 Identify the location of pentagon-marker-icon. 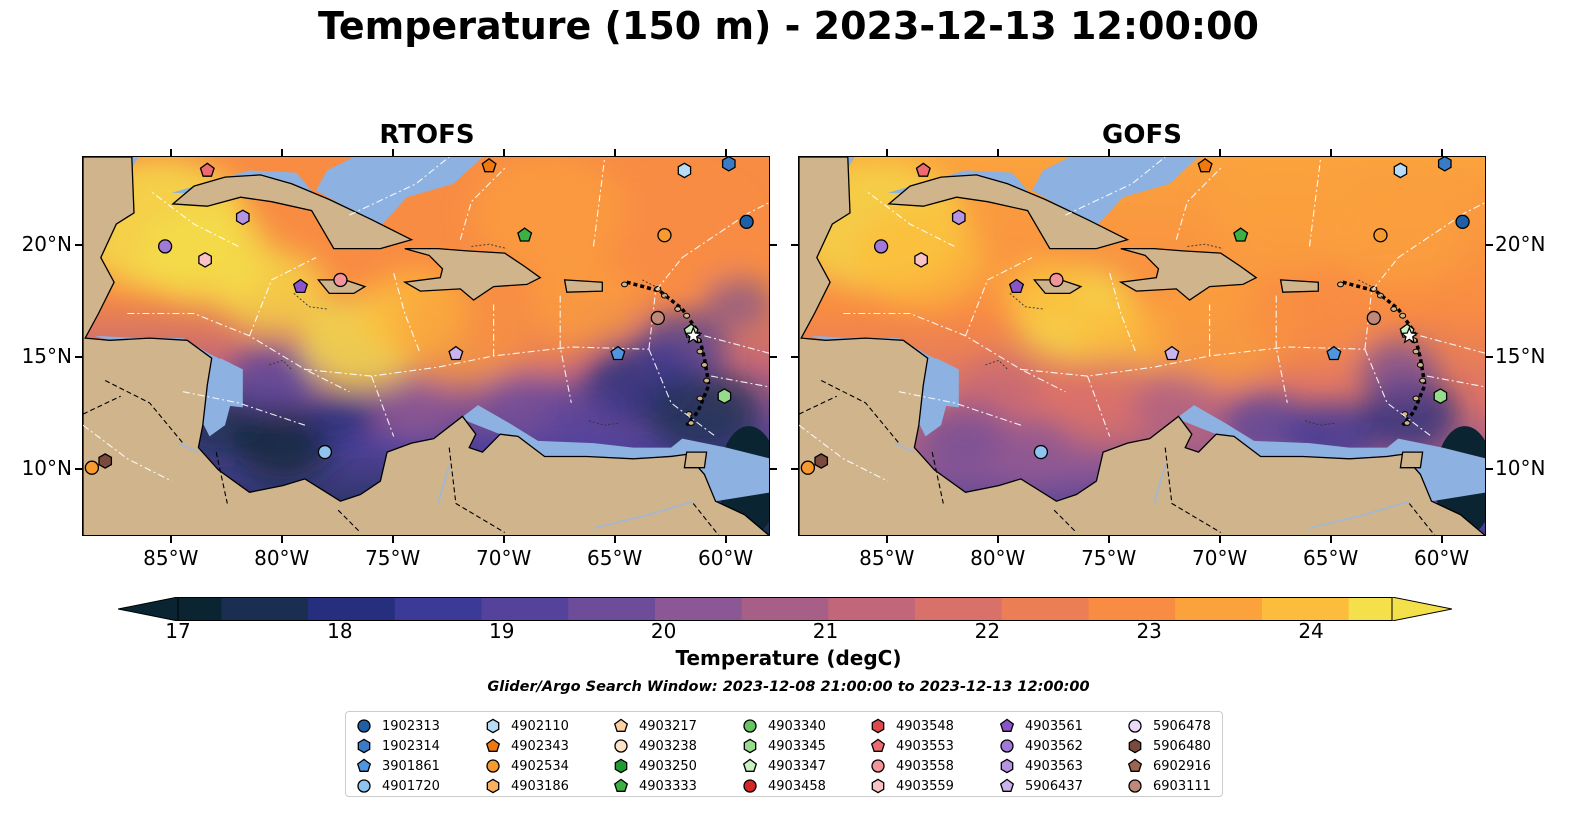
(493, 745).